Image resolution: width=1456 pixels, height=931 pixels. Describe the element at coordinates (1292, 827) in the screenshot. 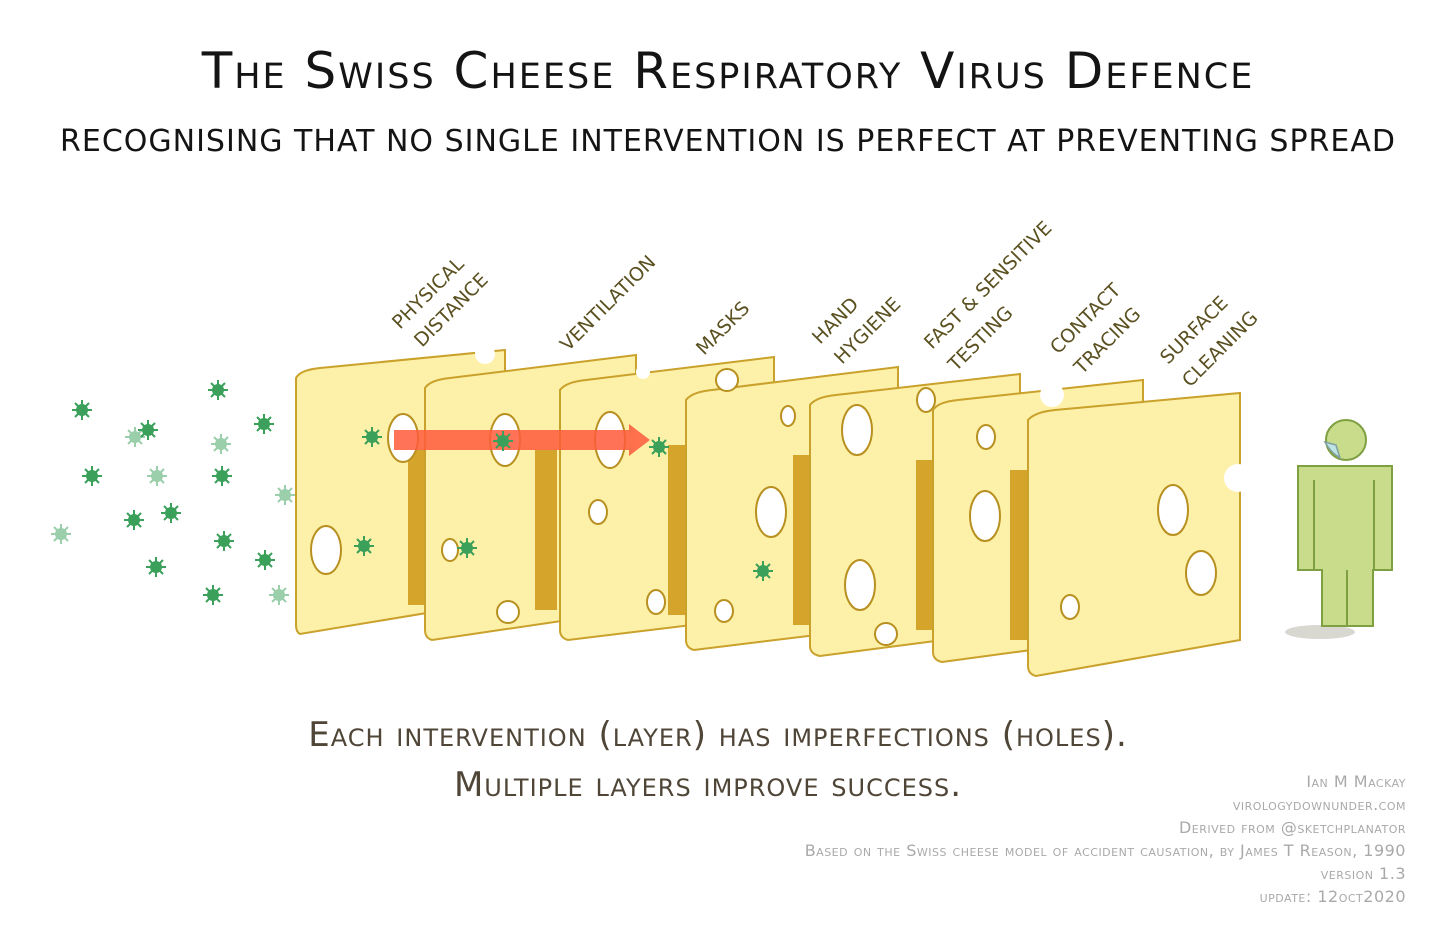

I see `credit-derived: Derived from @sketchplanator` at that location.